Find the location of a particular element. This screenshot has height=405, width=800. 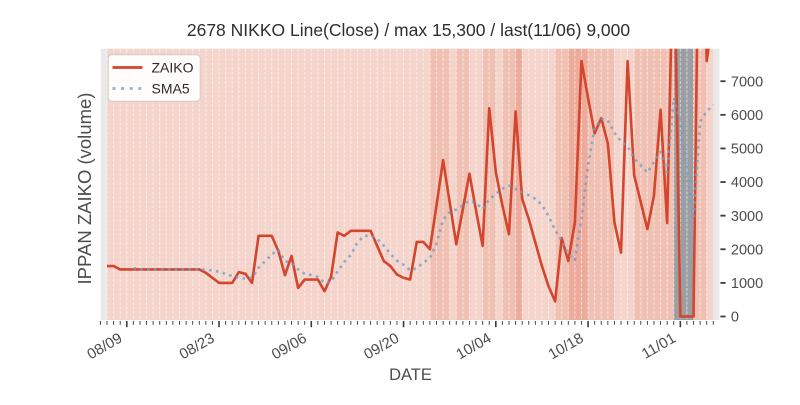

svg-text: 5000 is located at coordinates (747, 150).